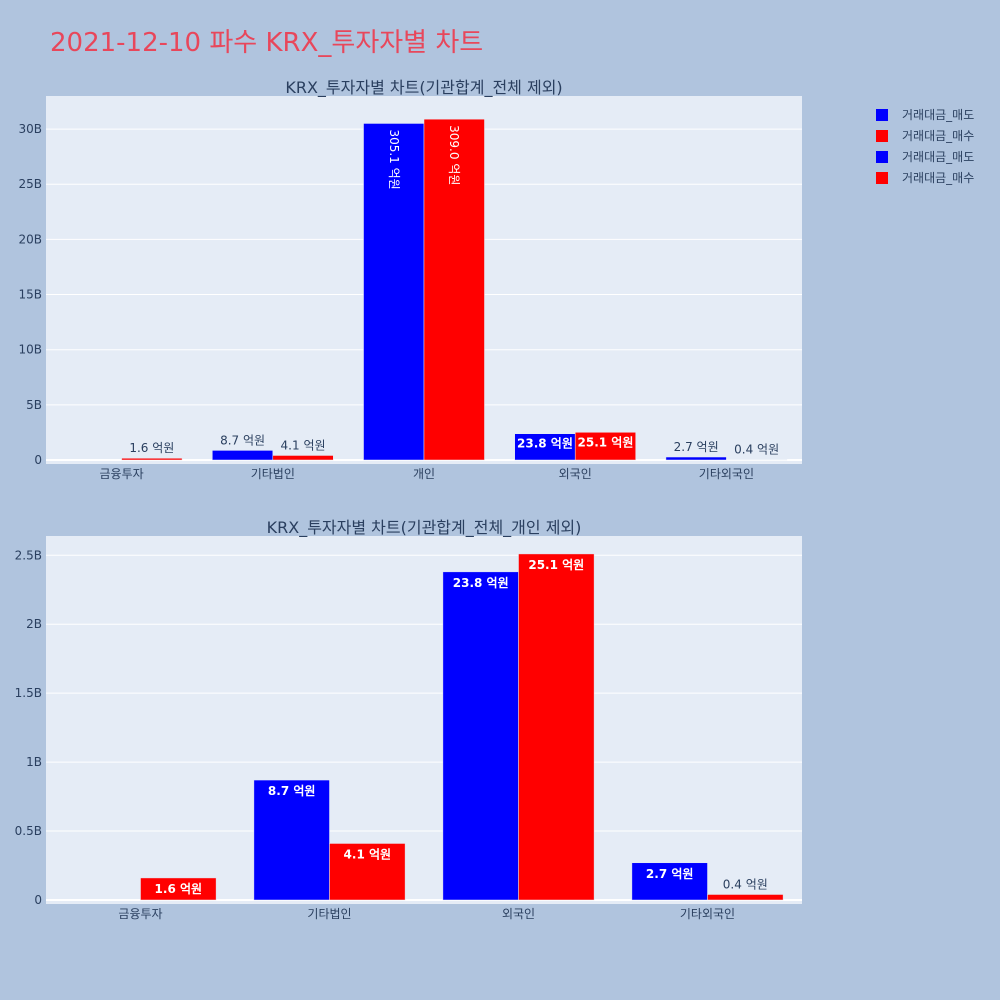 The image size is (1000, 1000). I want to click on bar-data-label: 309.0 억원, so click(454, 155).